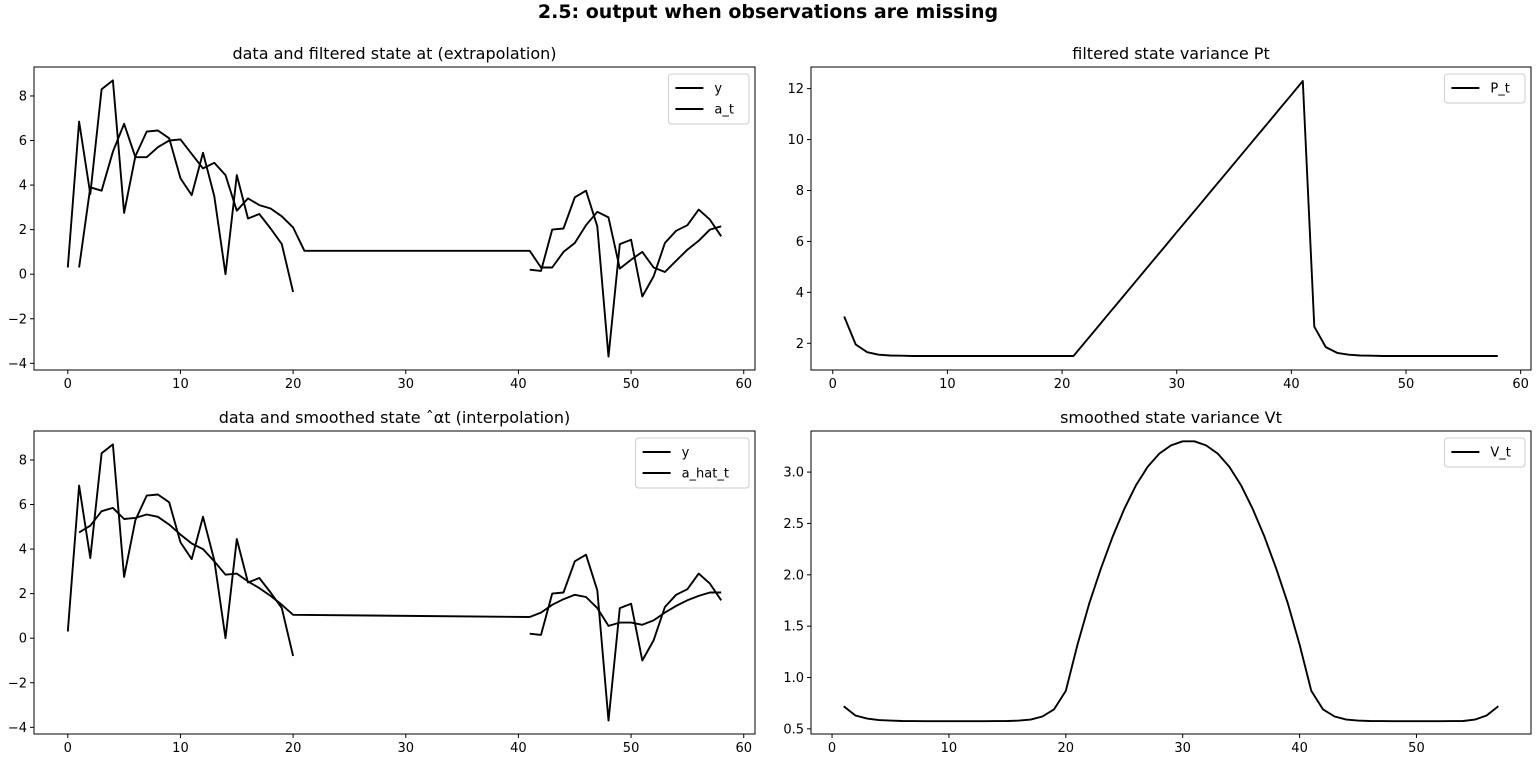 The height and width of the screenshot is (761, 1536). I want to click on y-tick-label: 1.0, so click(793, 678).